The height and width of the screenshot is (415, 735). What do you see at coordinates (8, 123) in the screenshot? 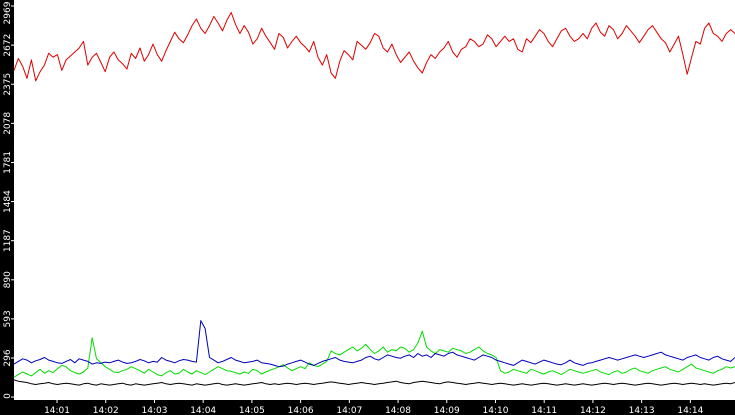
I see `y-tick-label: 2078` at bounding box center [8, 123].